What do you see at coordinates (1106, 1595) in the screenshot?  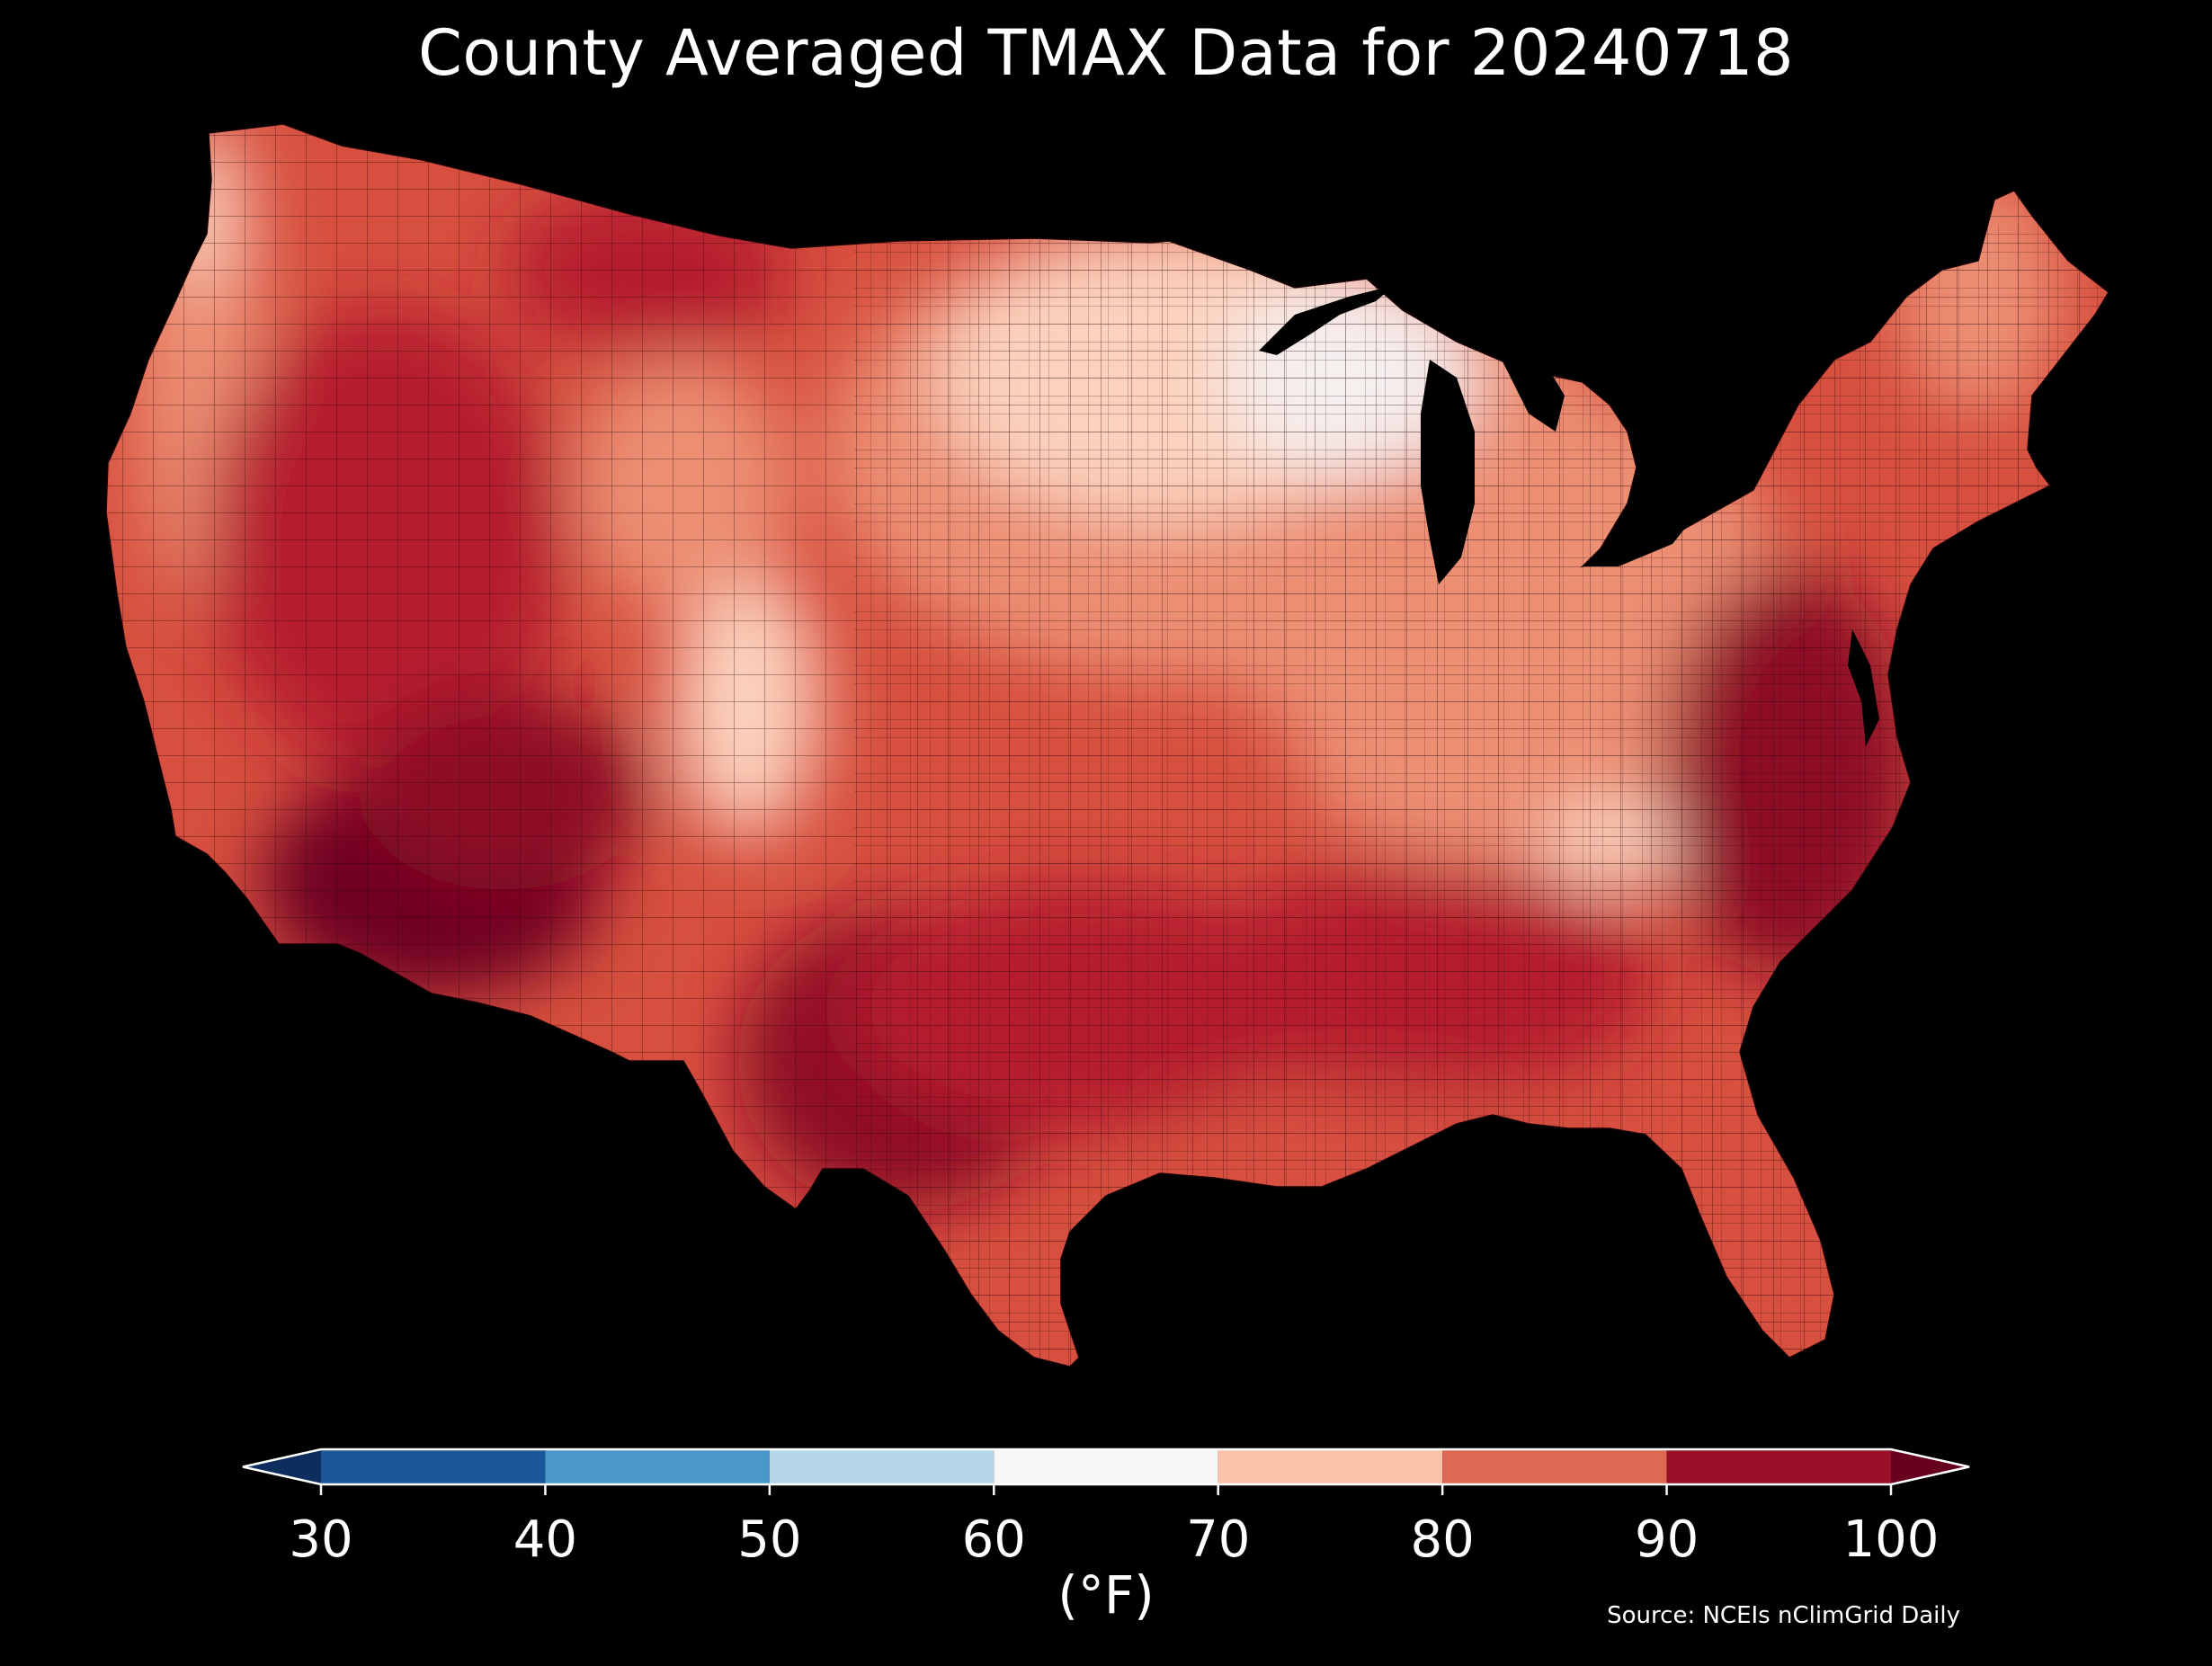 I see `colorbar-units-label: (°F)` at bounding box center [1106, 1595].